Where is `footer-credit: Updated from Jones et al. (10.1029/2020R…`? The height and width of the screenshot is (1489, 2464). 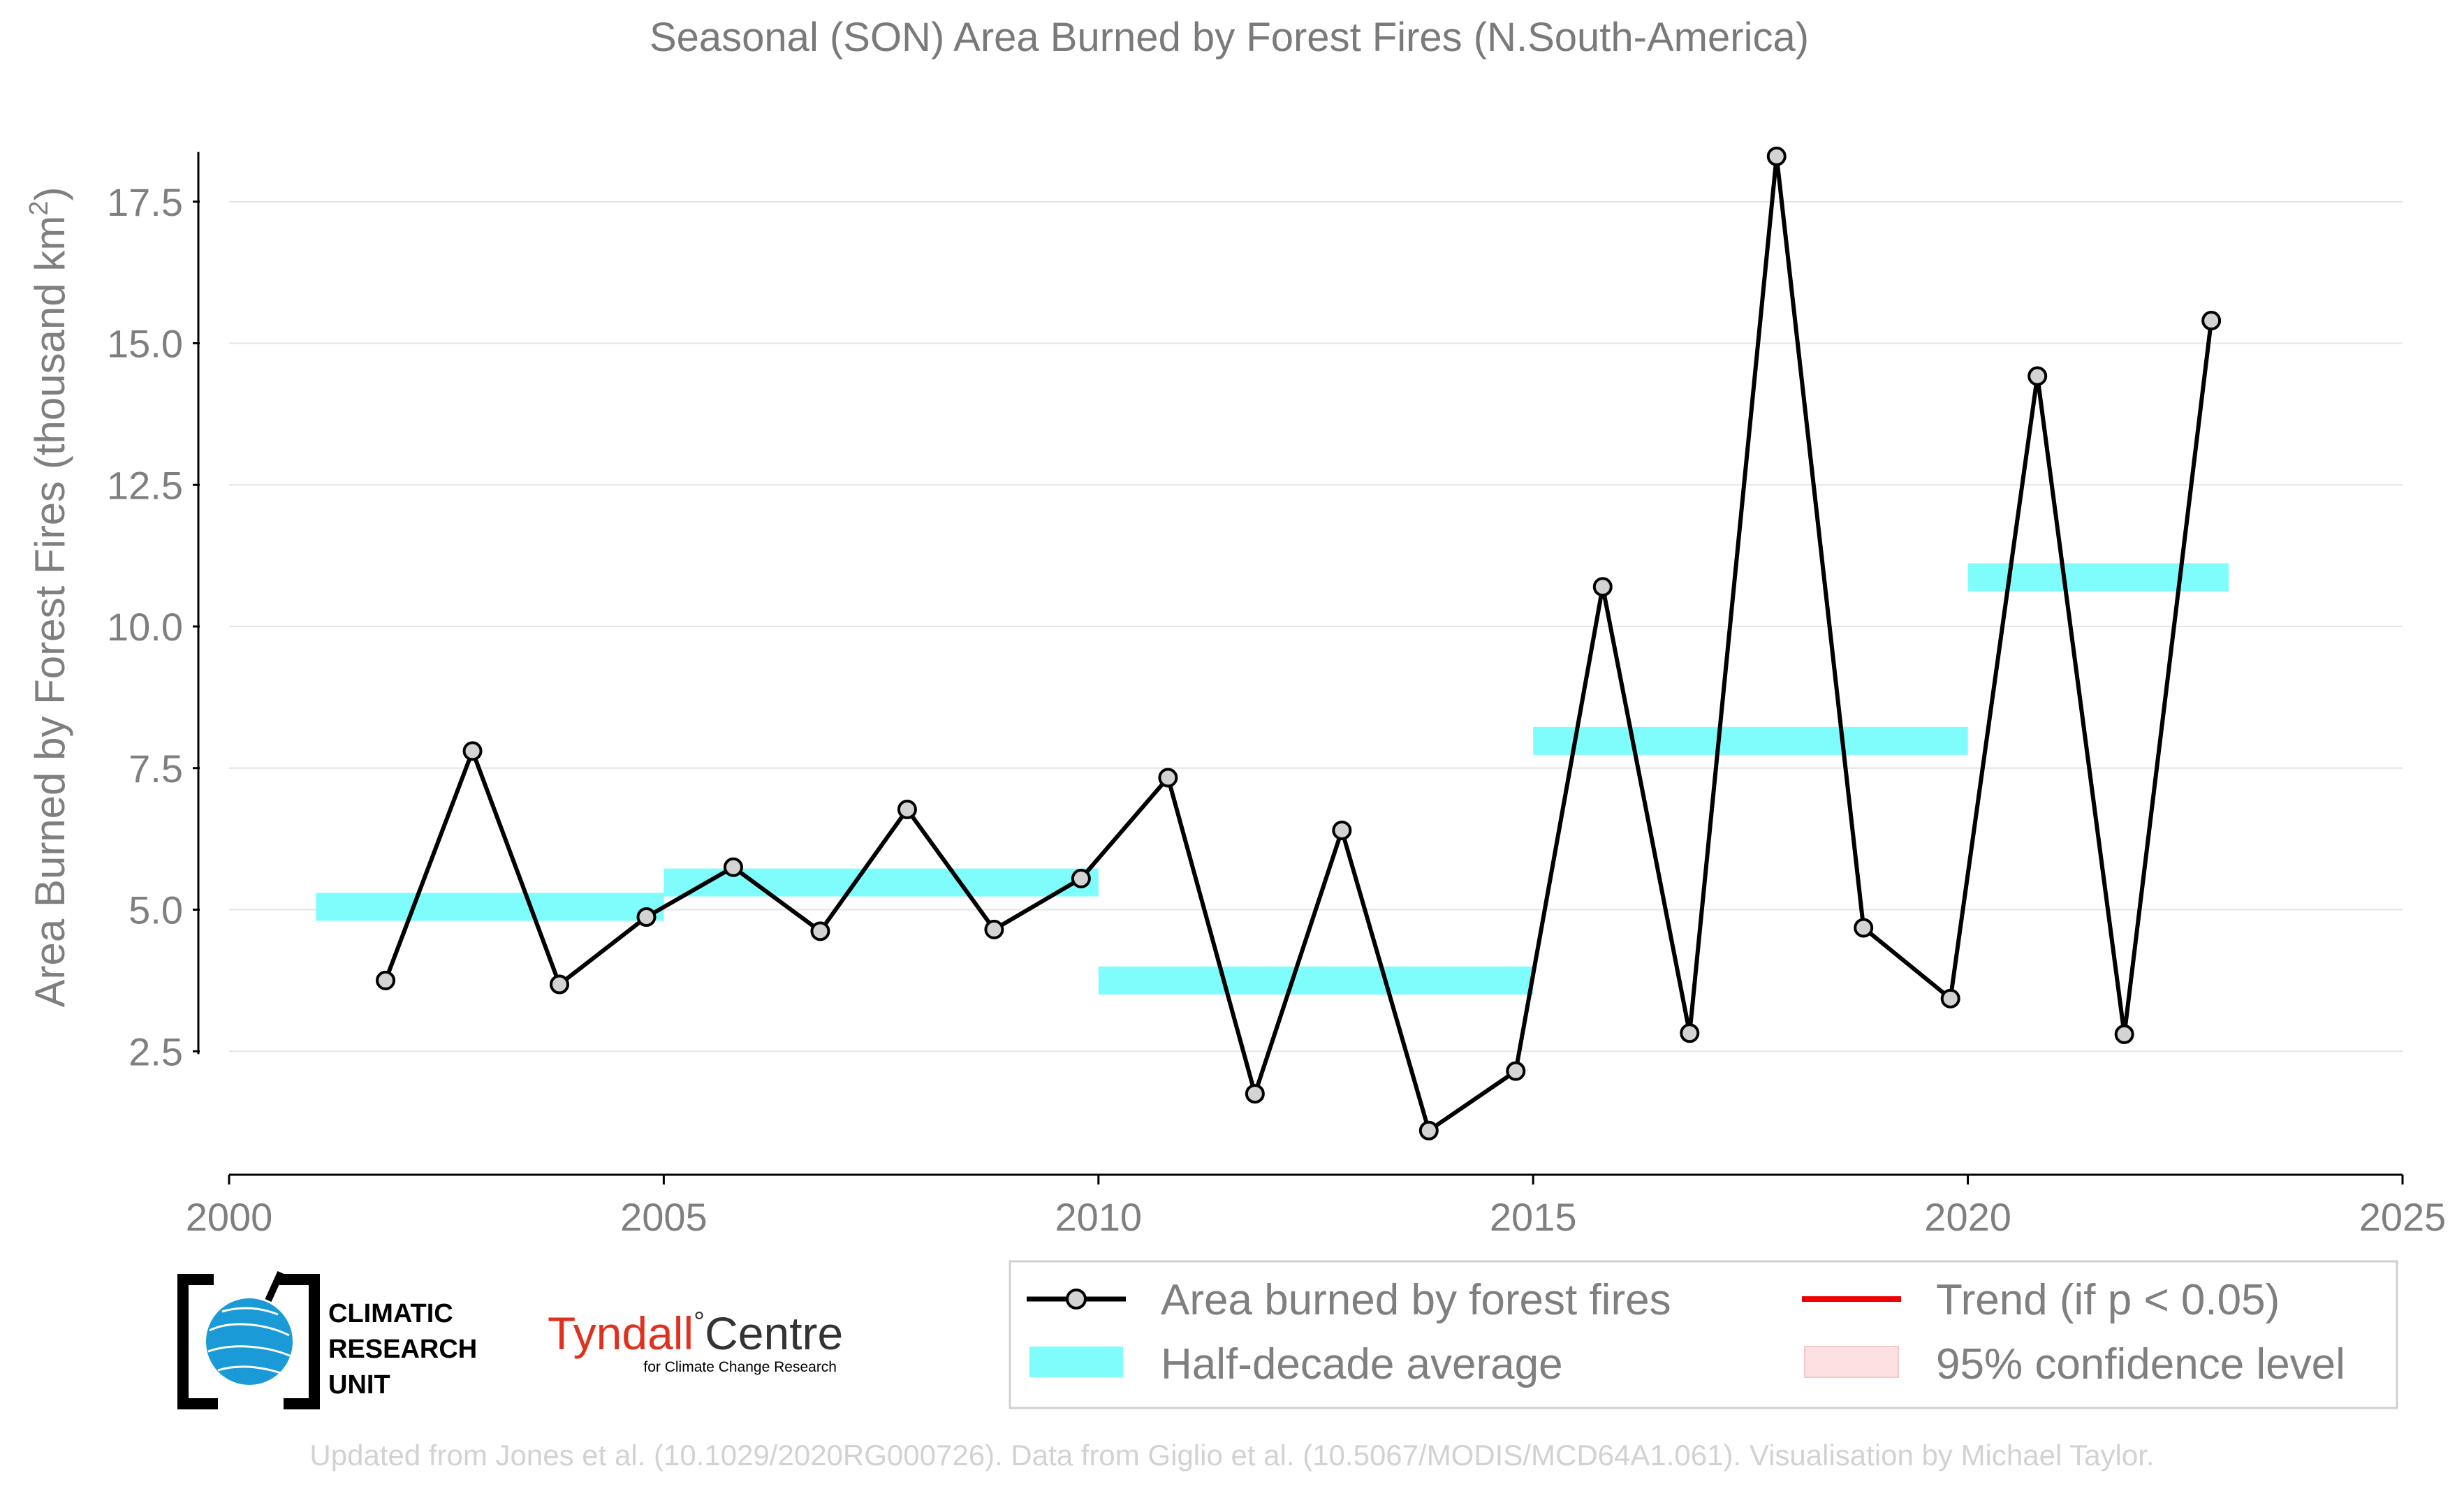 footer-credit: Updated from Jones et al. (10.1029/2020R… is located at coordinates (1231, 1455).